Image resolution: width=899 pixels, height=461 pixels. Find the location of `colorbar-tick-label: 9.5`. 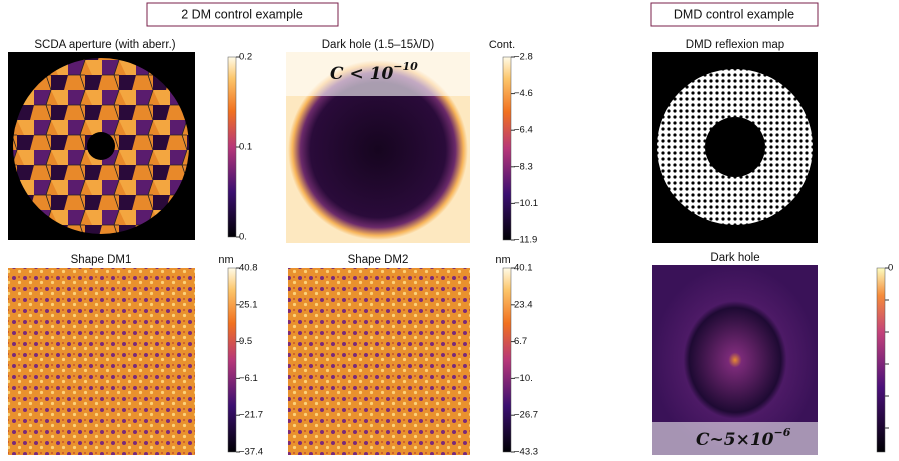

colorbar-tick-label: 9.5 is located at coordinates (245, 341).